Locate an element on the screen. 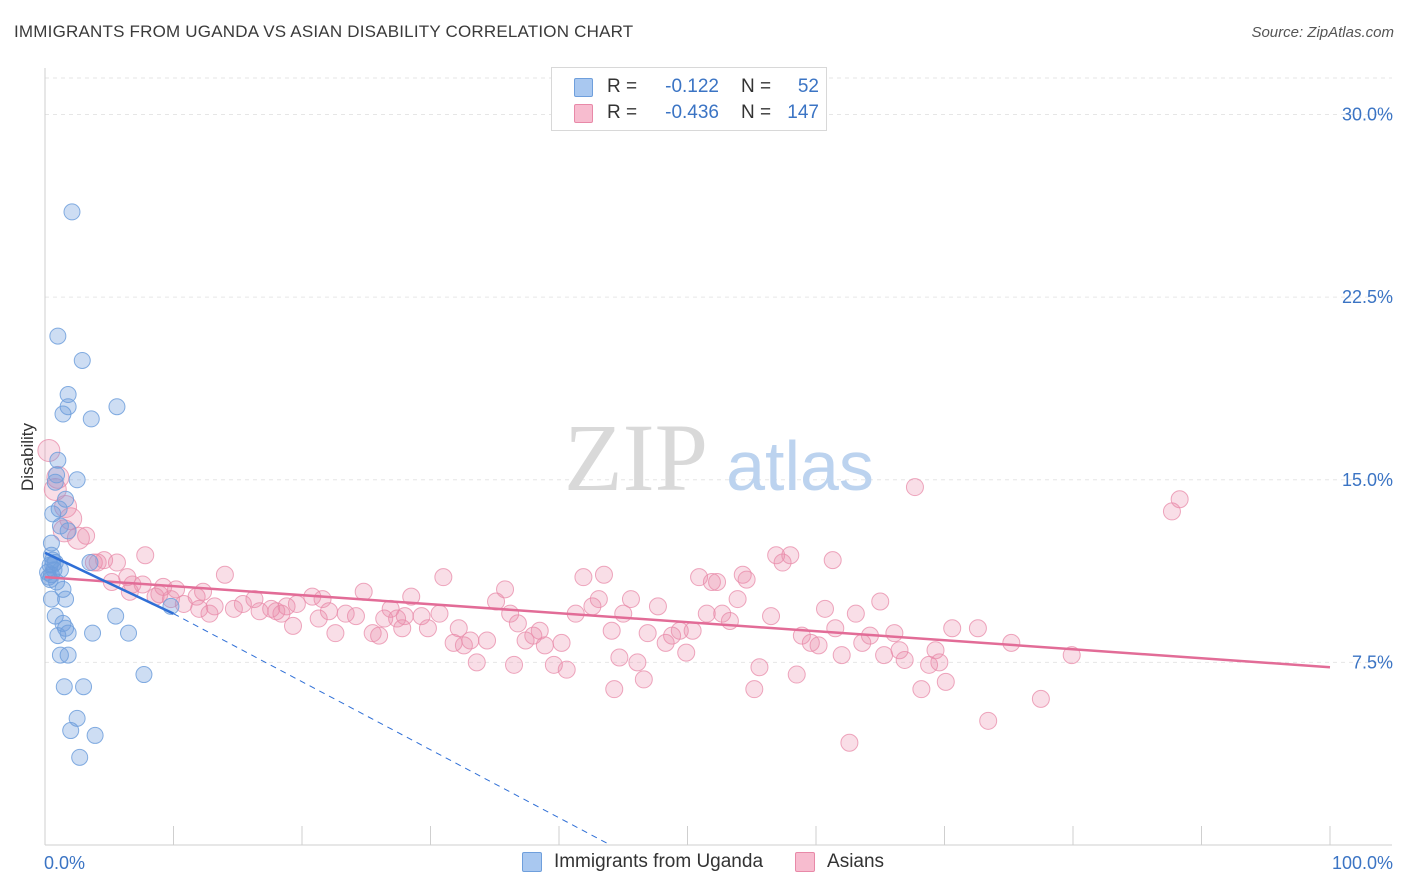 This screenshot has width=1406, height=892. legend-r-label: R = is located at coordinates (622, 112).